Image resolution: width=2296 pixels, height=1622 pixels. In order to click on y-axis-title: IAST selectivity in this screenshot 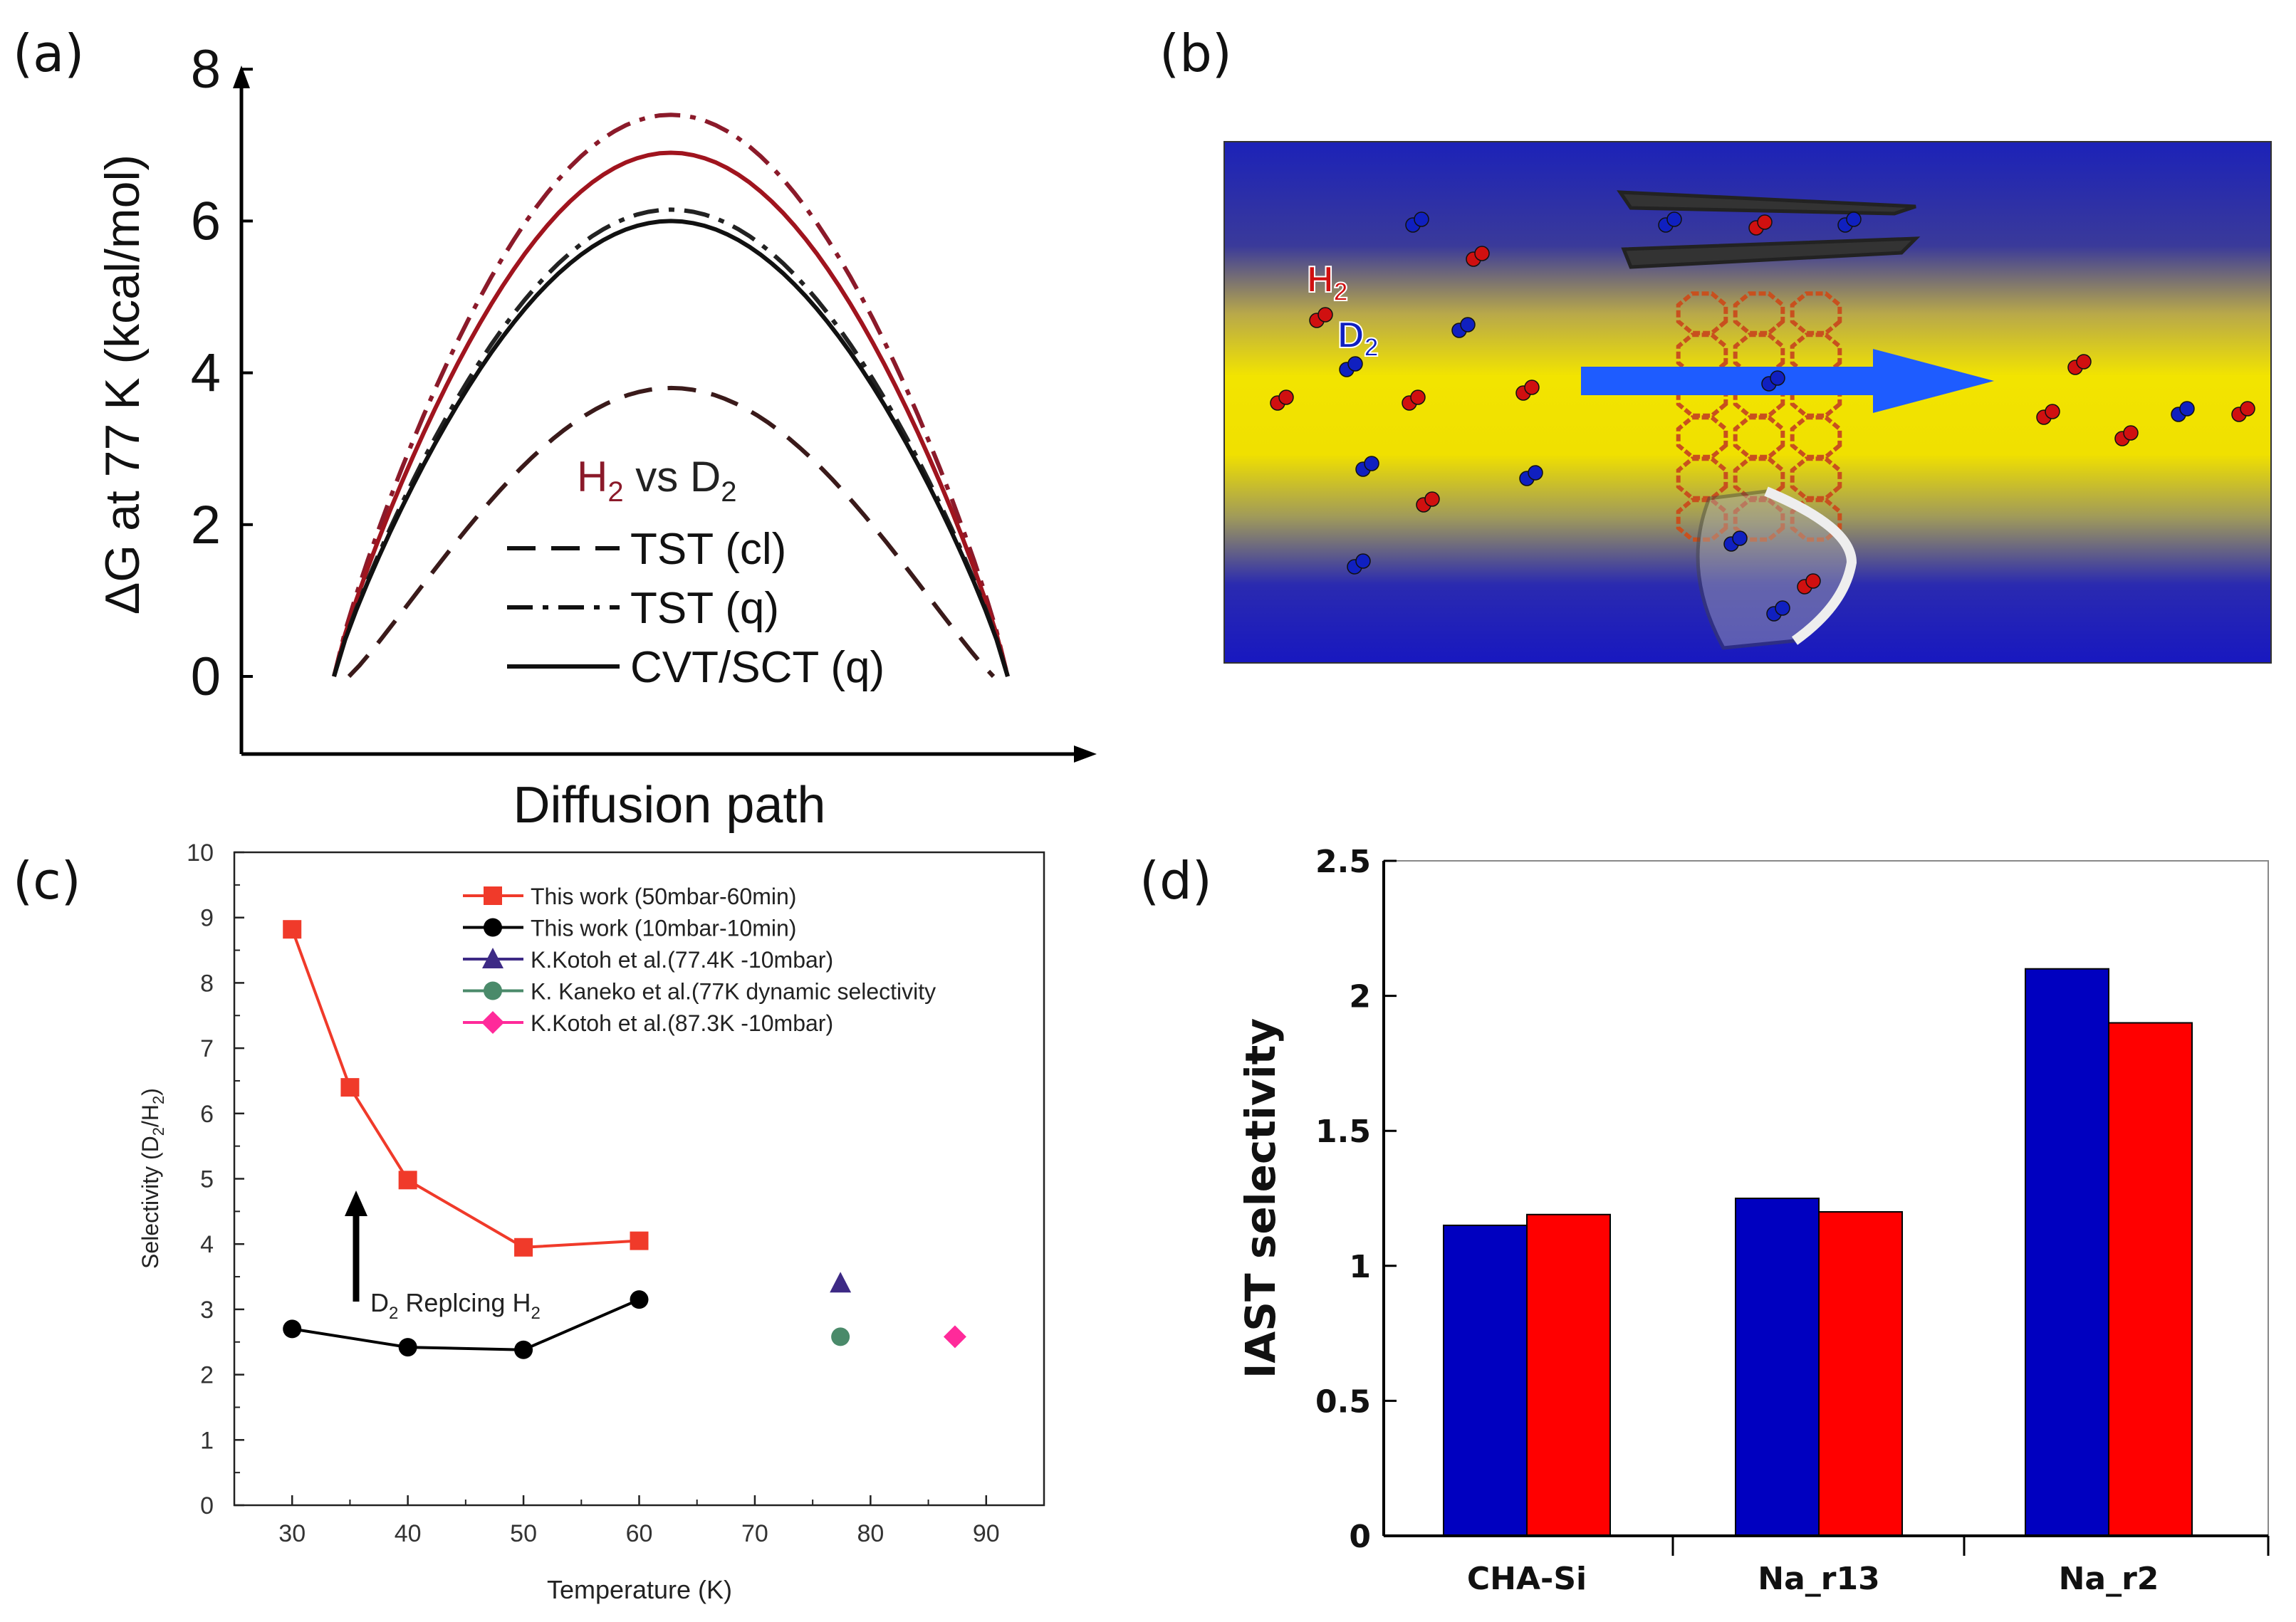, I will do `click(1260, 1198)`.